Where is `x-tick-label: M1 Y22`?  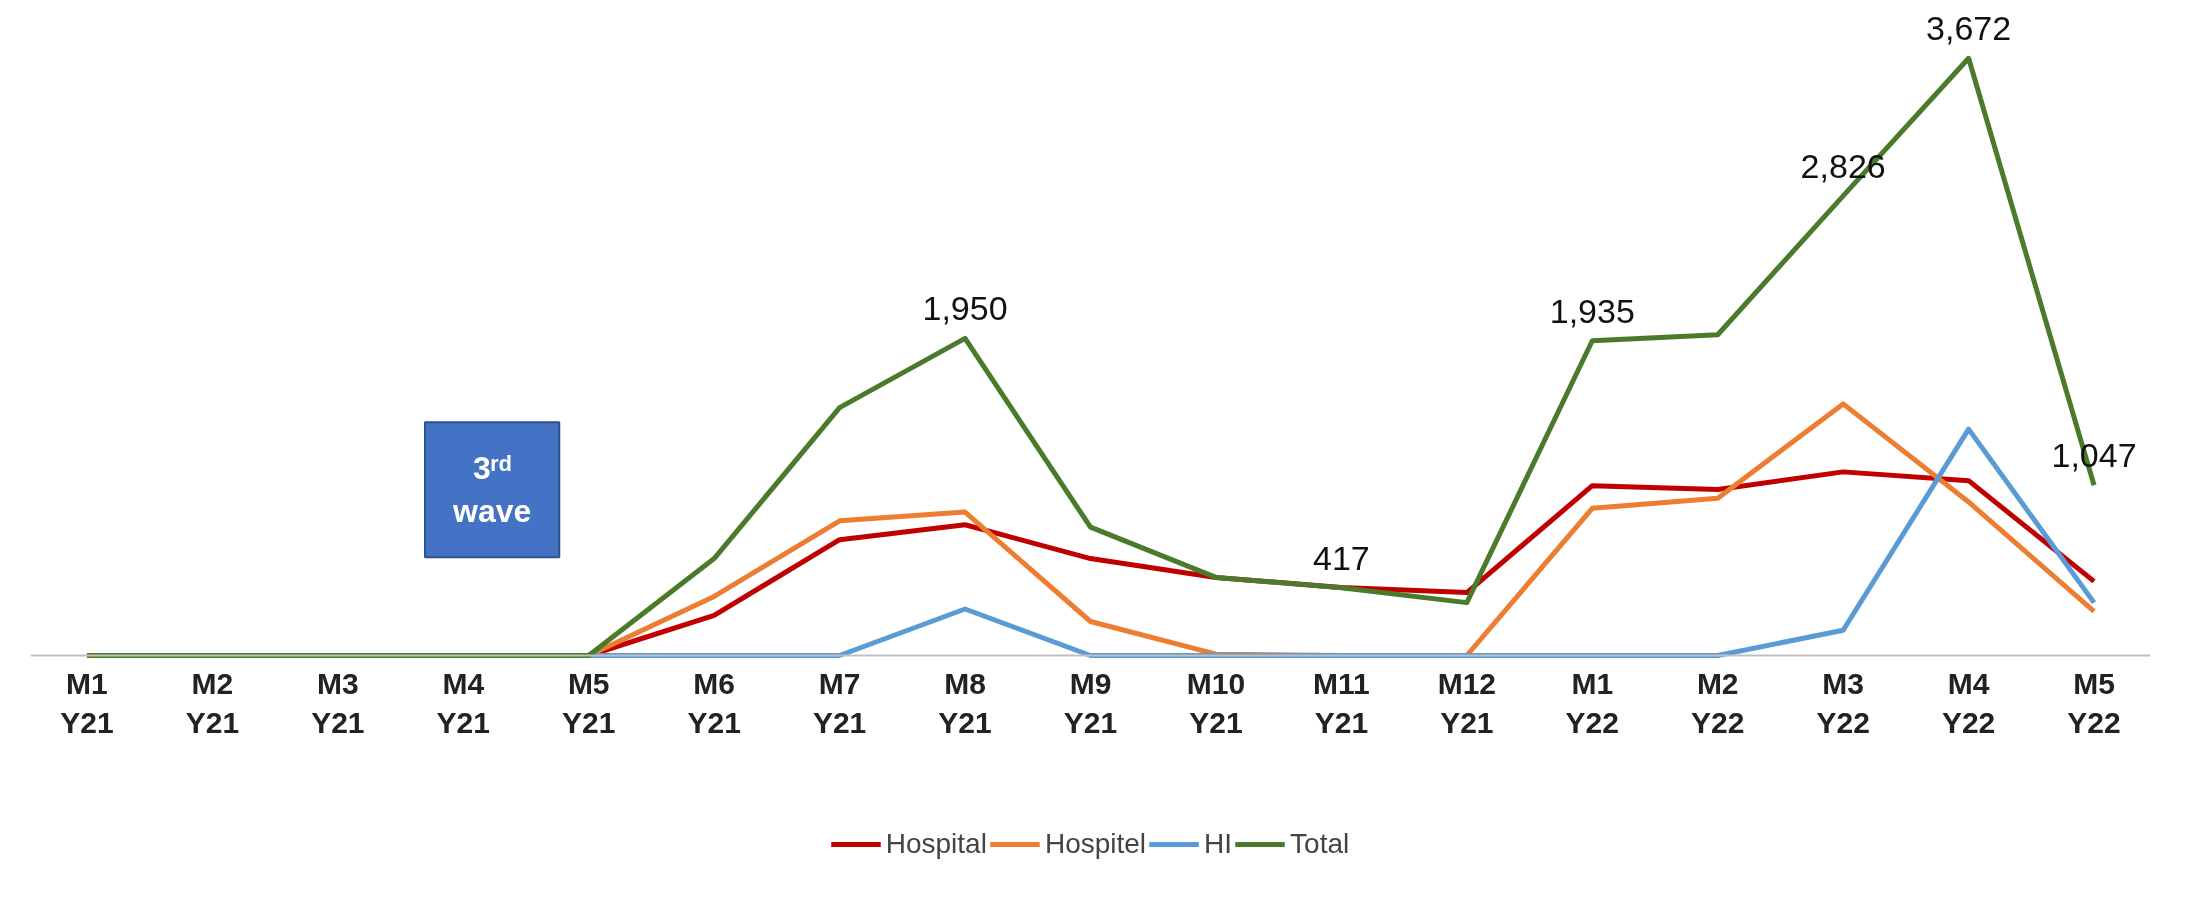
x-tick-label: M1 Y22 is located at coordinates (1592, 703).